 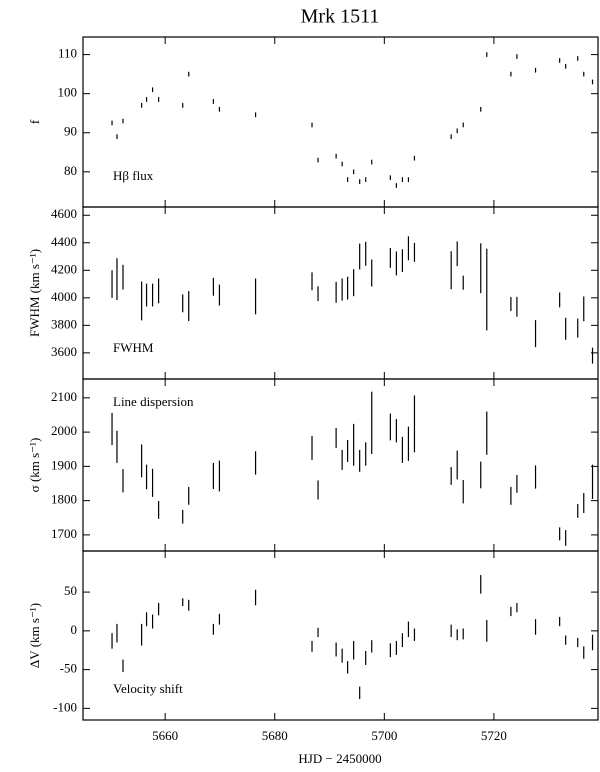 What do you see at coordinates (275, 735) in the screenshot?
I see `x-tick-label: 5680` at bounding box center [275, 735].